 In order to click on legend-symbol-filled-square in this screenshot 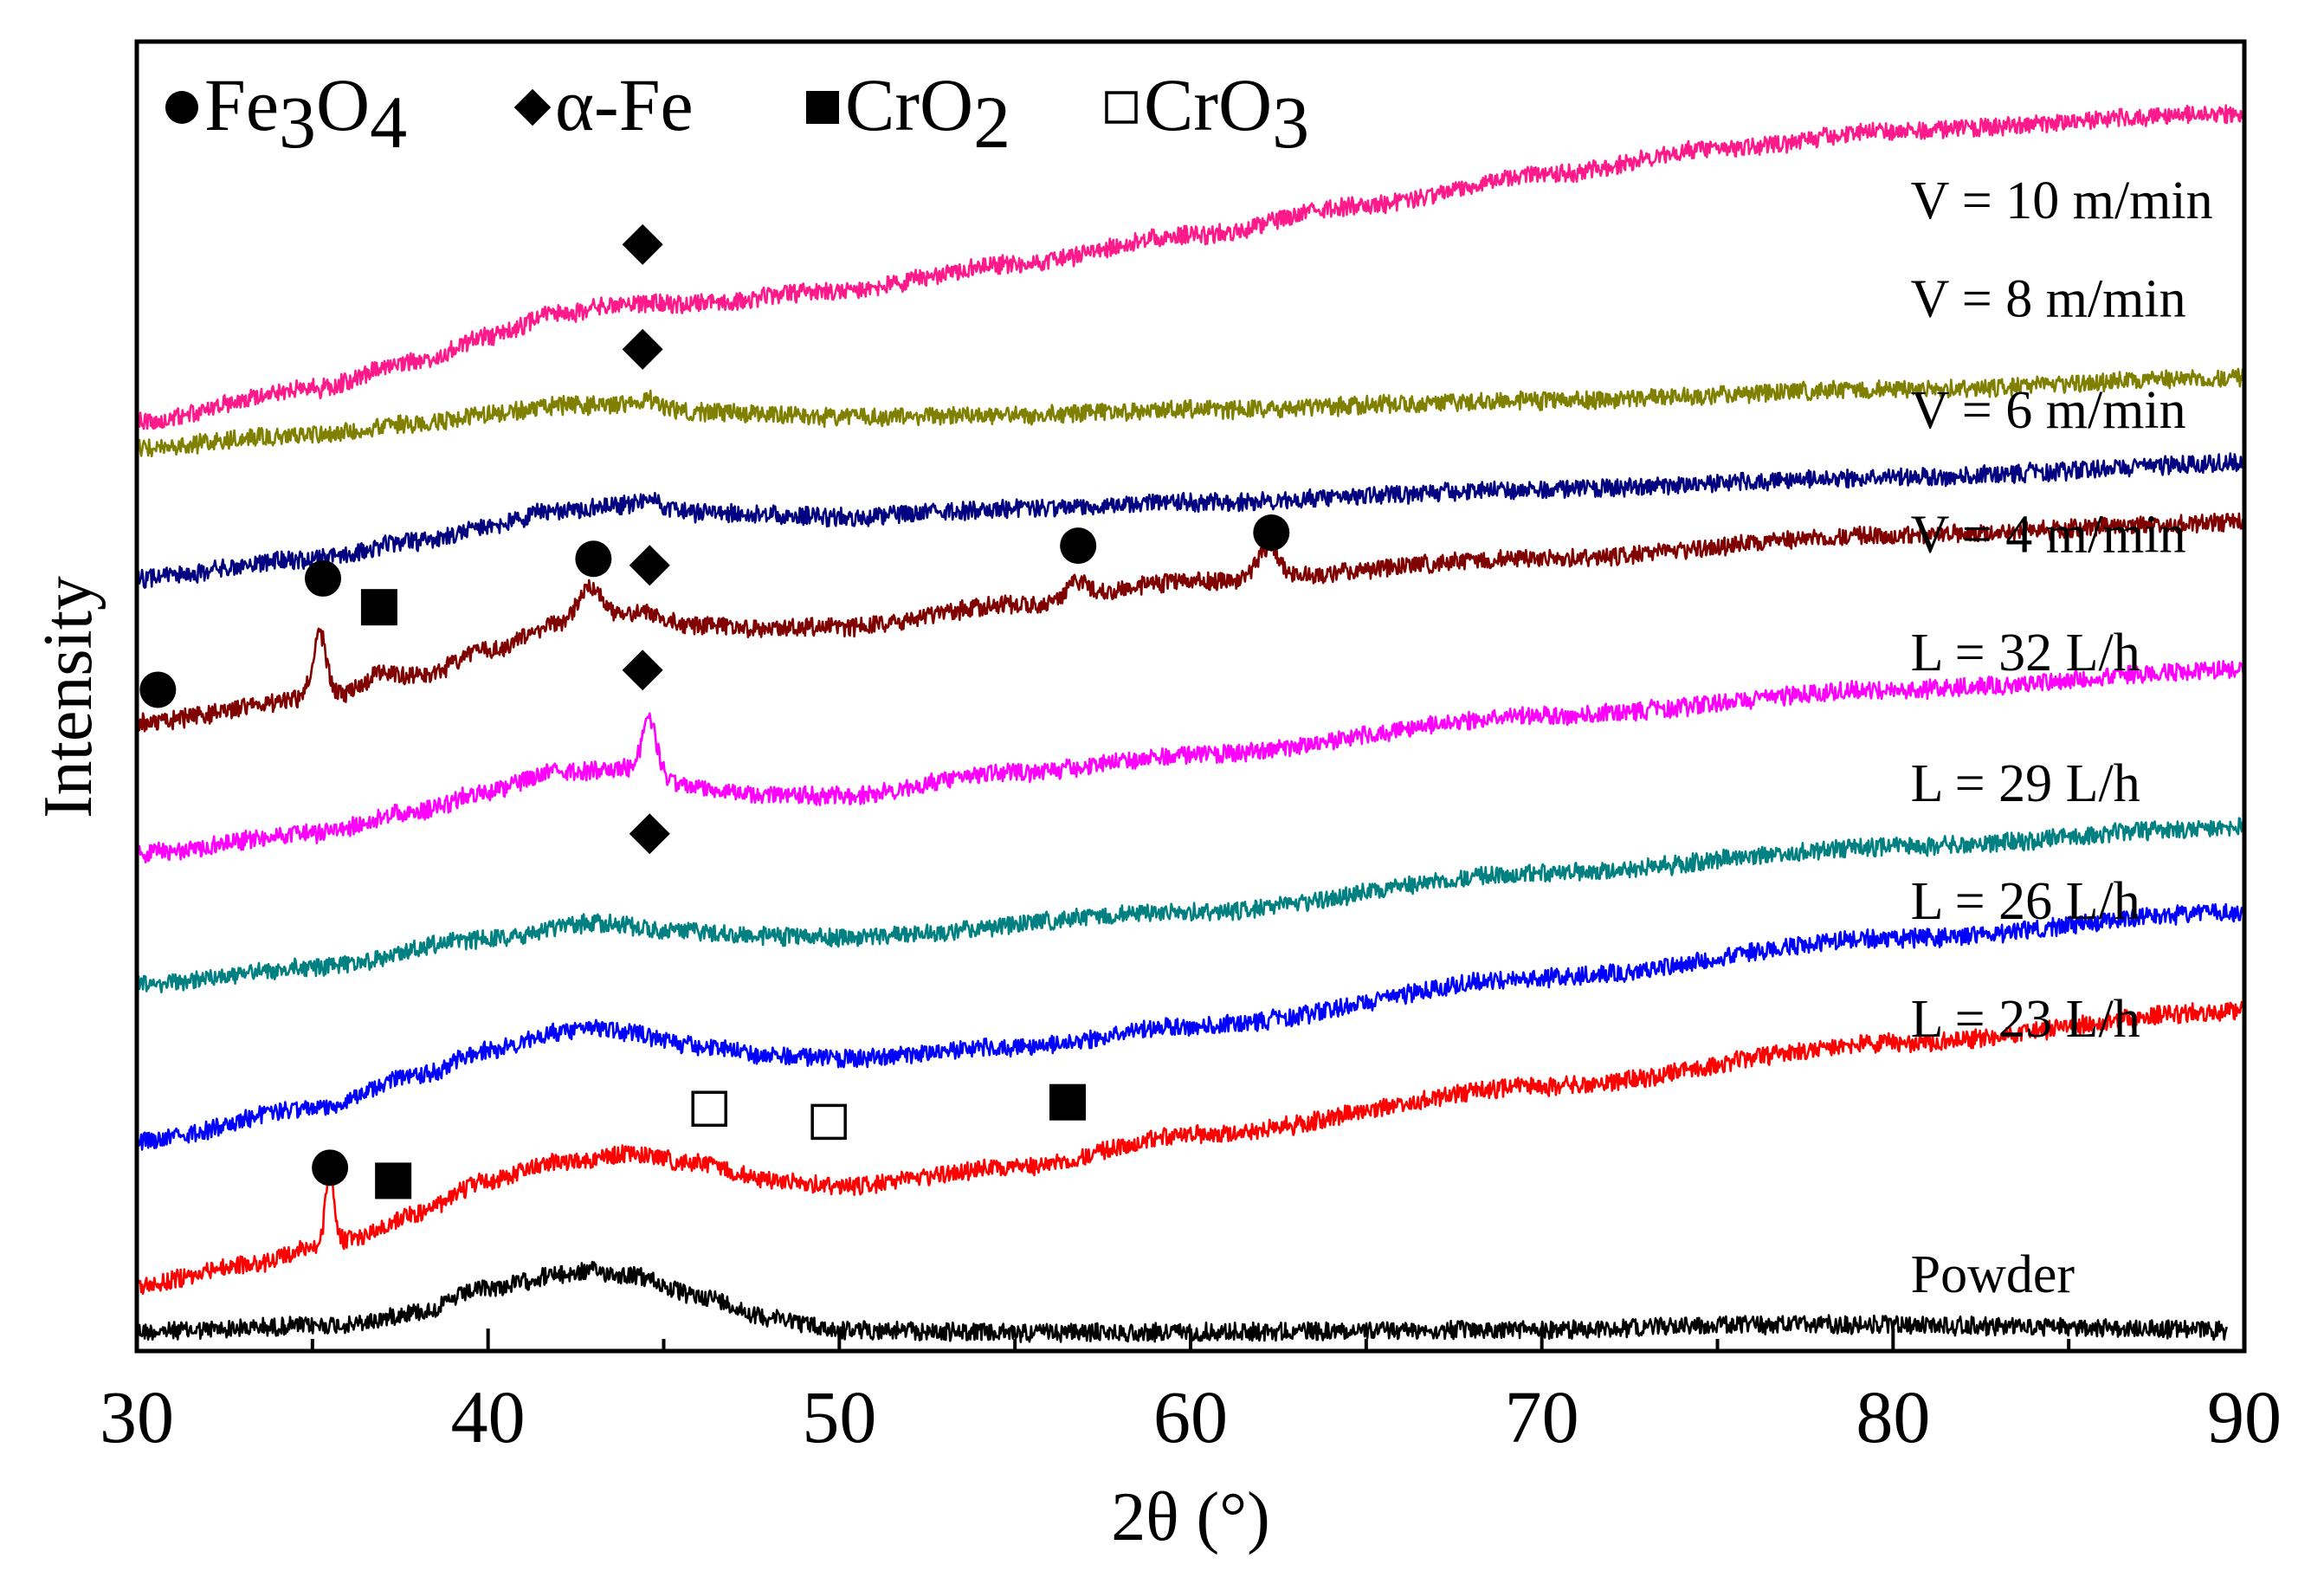, I will do `click(823, 107)`.